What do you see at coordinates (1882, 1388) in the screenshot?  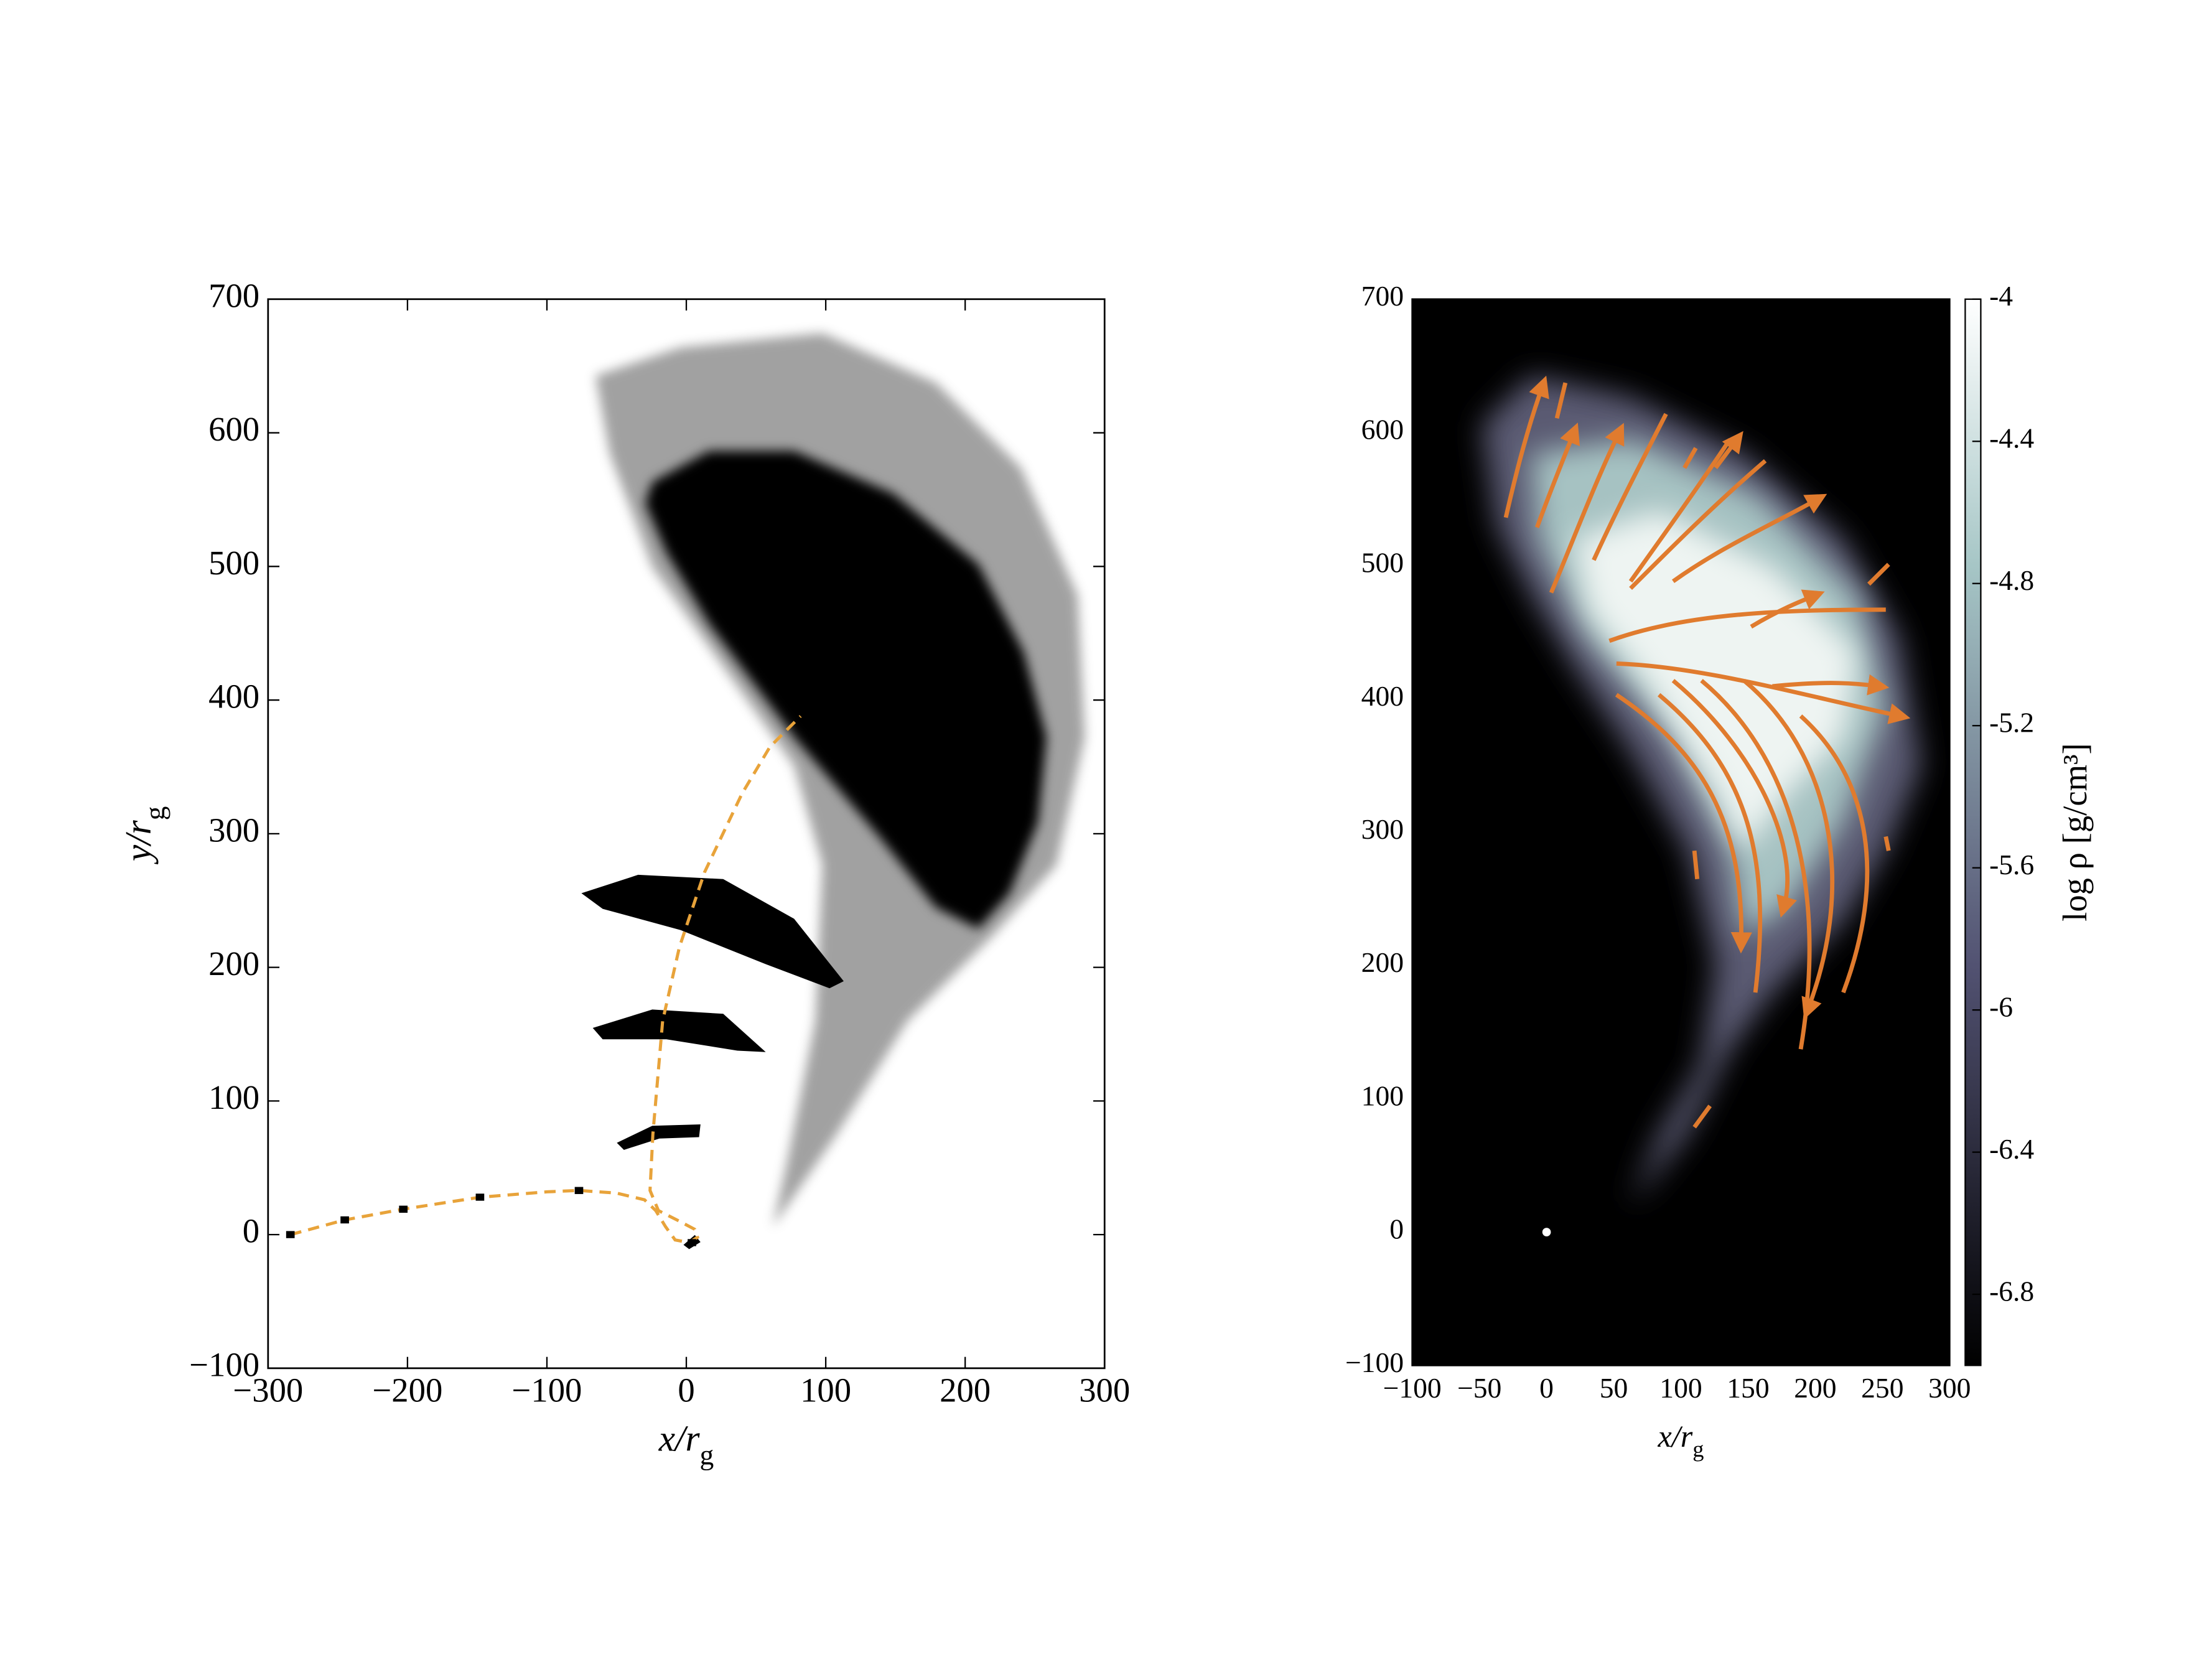 I see `x-tick-label: 250` at bounding box center [1882, 1388].